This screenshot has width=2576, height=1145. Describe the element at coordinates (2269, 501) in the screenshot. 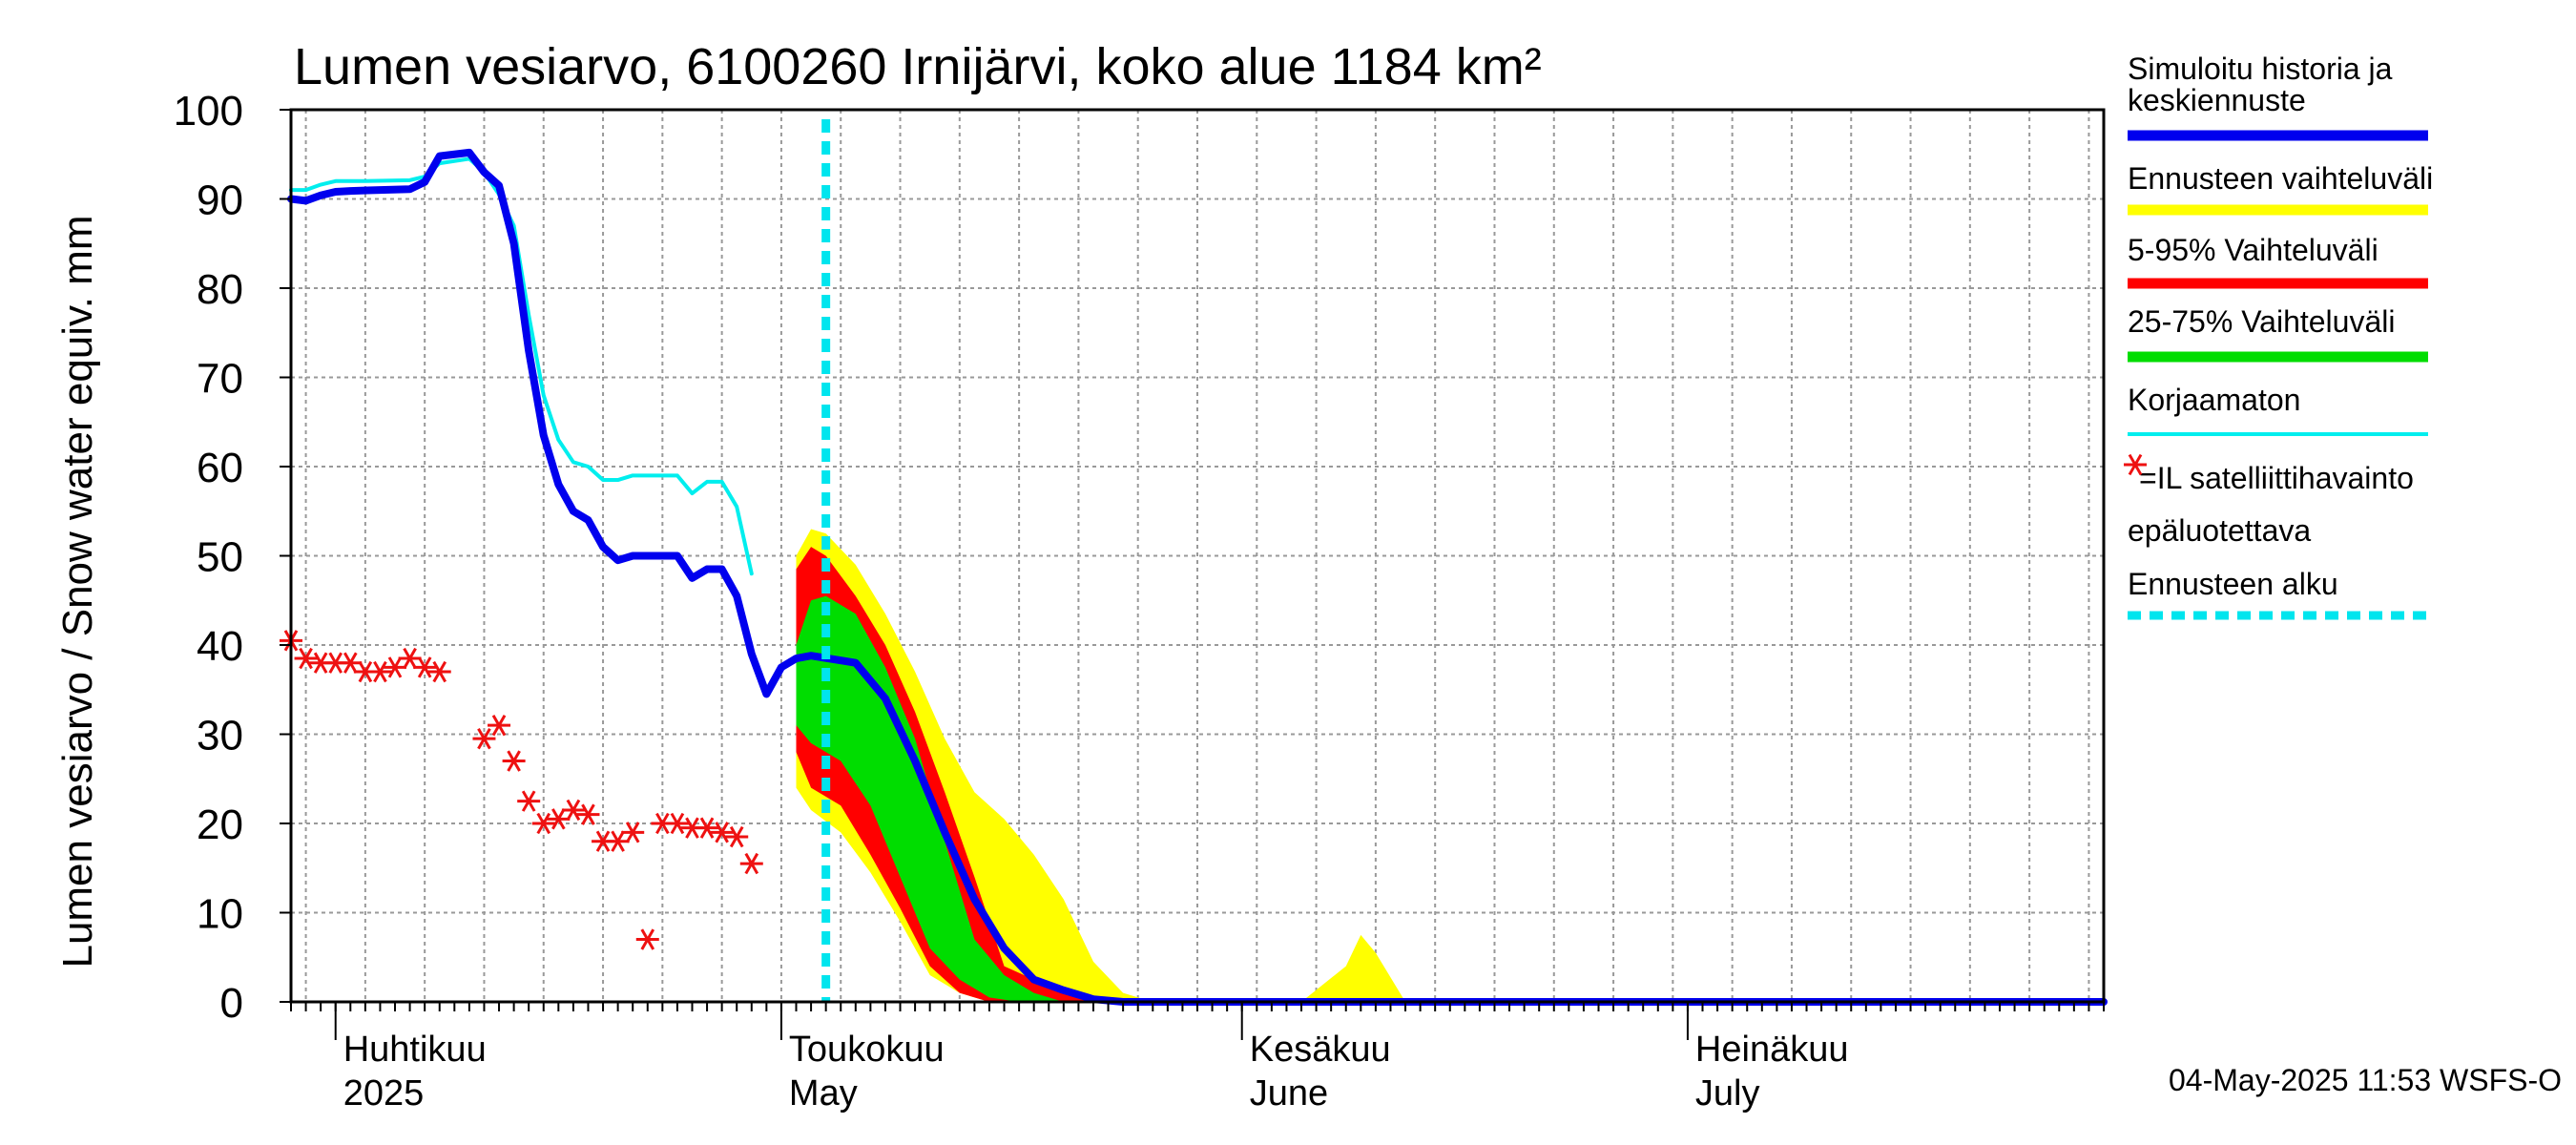

I see `legend-item: =IL satelliittihavainto epäluotettava` at that location.